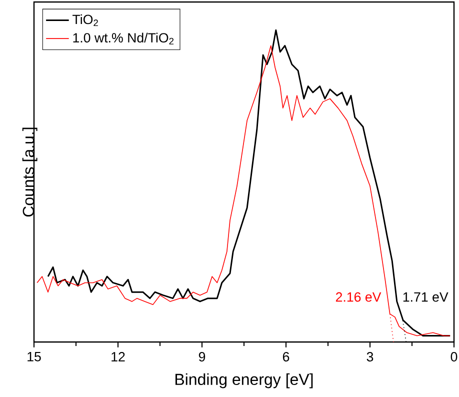 The height and width of the screenshot is (397, 459). I want to click on x-tick-label: 0, so click(454, 357).